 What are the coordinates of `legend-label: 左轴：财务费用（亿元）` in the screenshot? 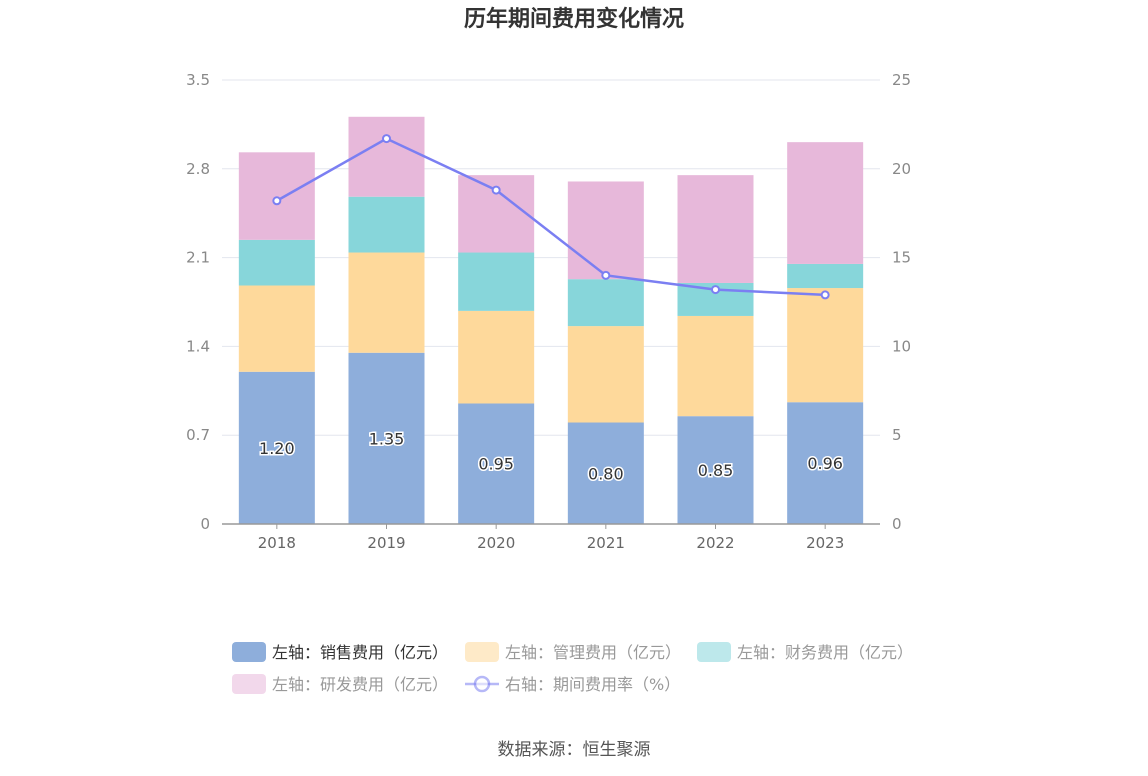 It's located at (825, 652).